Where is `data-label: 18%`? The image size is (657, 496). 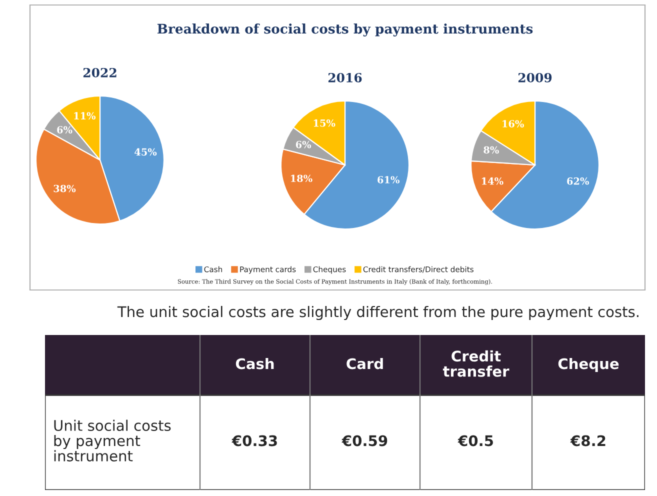
data-label: 18% is located at coordinates (301, 178).